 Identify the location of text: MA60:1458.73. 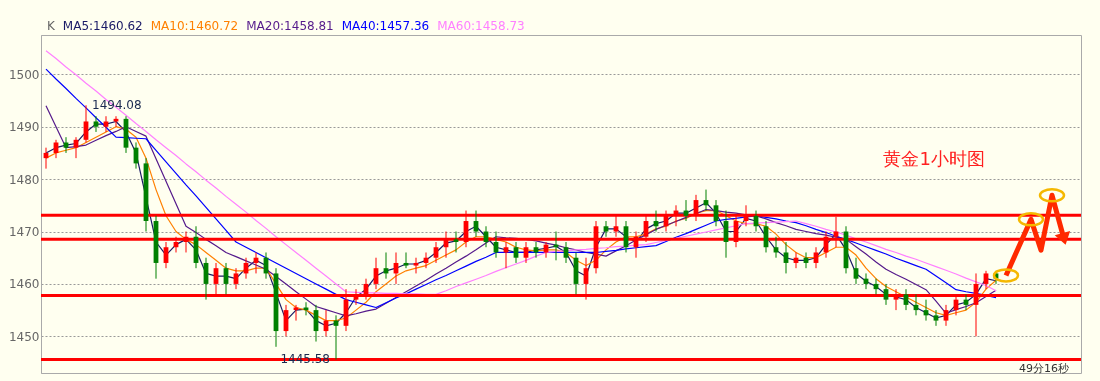
(481, 26).